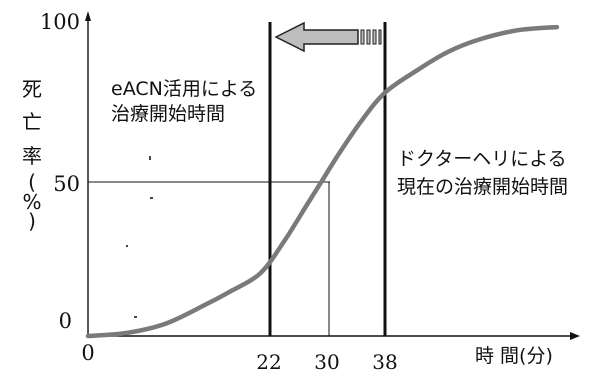  I want to click on y-axis-label: 死亡率(%), so click(32, 155).